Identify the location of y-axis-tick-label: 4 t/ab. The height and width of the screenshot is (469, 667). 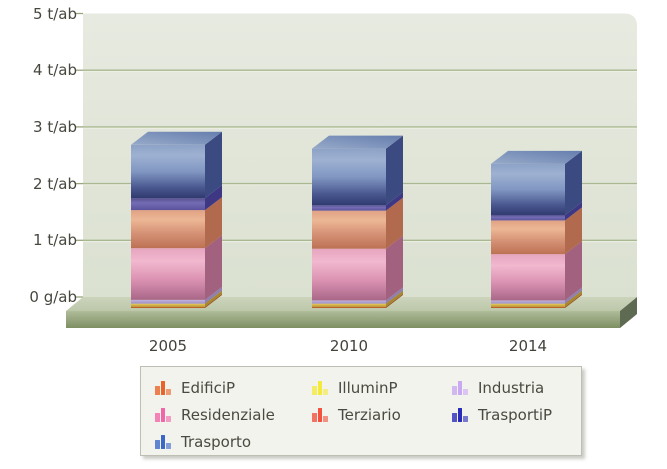
(55, 70).